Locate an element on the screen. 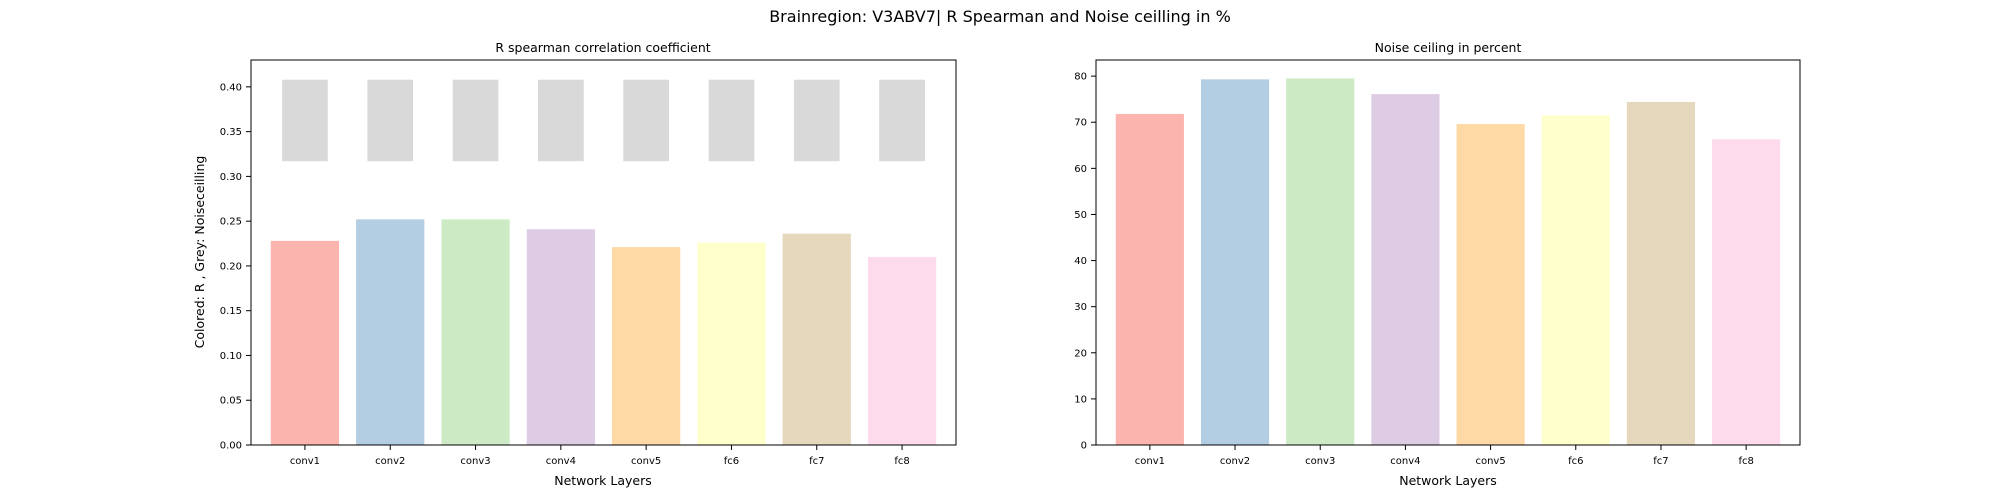  y-tick-label: 80 is located at coordinates (1080, 77).